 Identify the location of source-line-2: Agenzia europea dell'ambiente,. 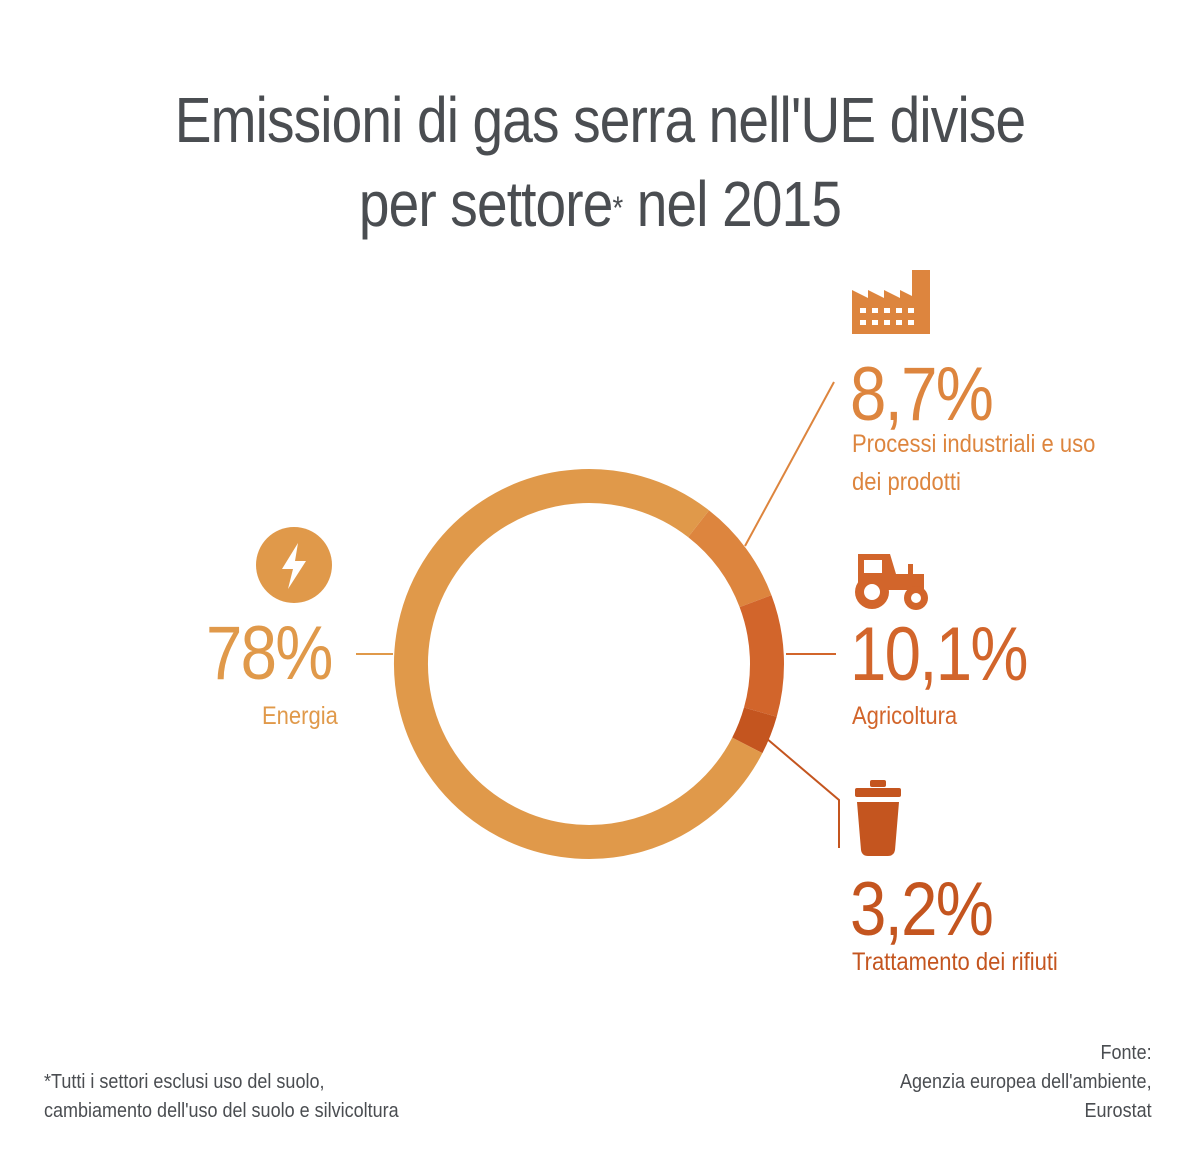
(1026, 1082).